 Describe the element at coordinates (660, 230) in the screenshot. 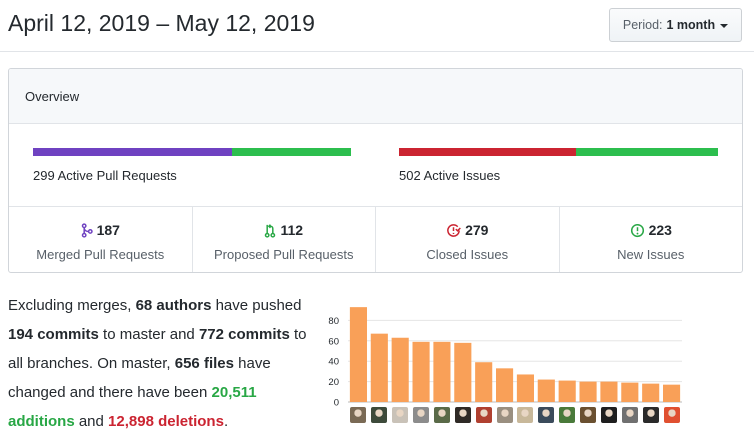

I see `stat-value: 223` at that location.